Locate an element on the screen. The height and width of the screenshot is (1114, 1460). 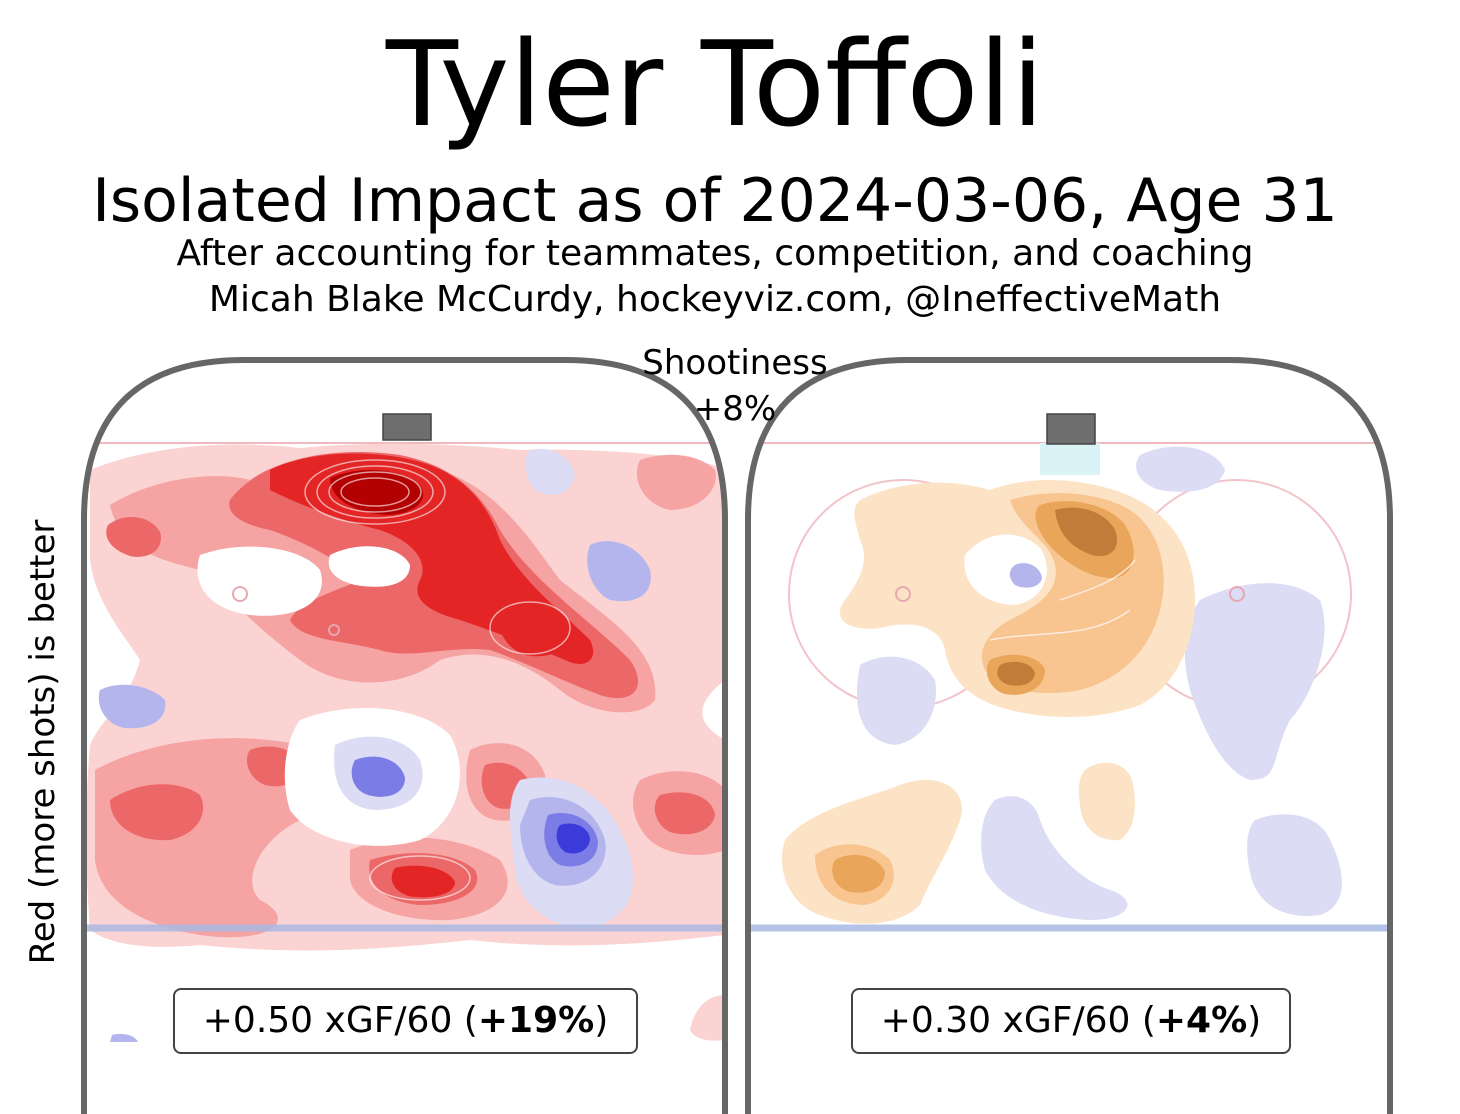
shooting-xgf-value: +0.30 xGF/60 ( is located at coordinates (1018, 1020).